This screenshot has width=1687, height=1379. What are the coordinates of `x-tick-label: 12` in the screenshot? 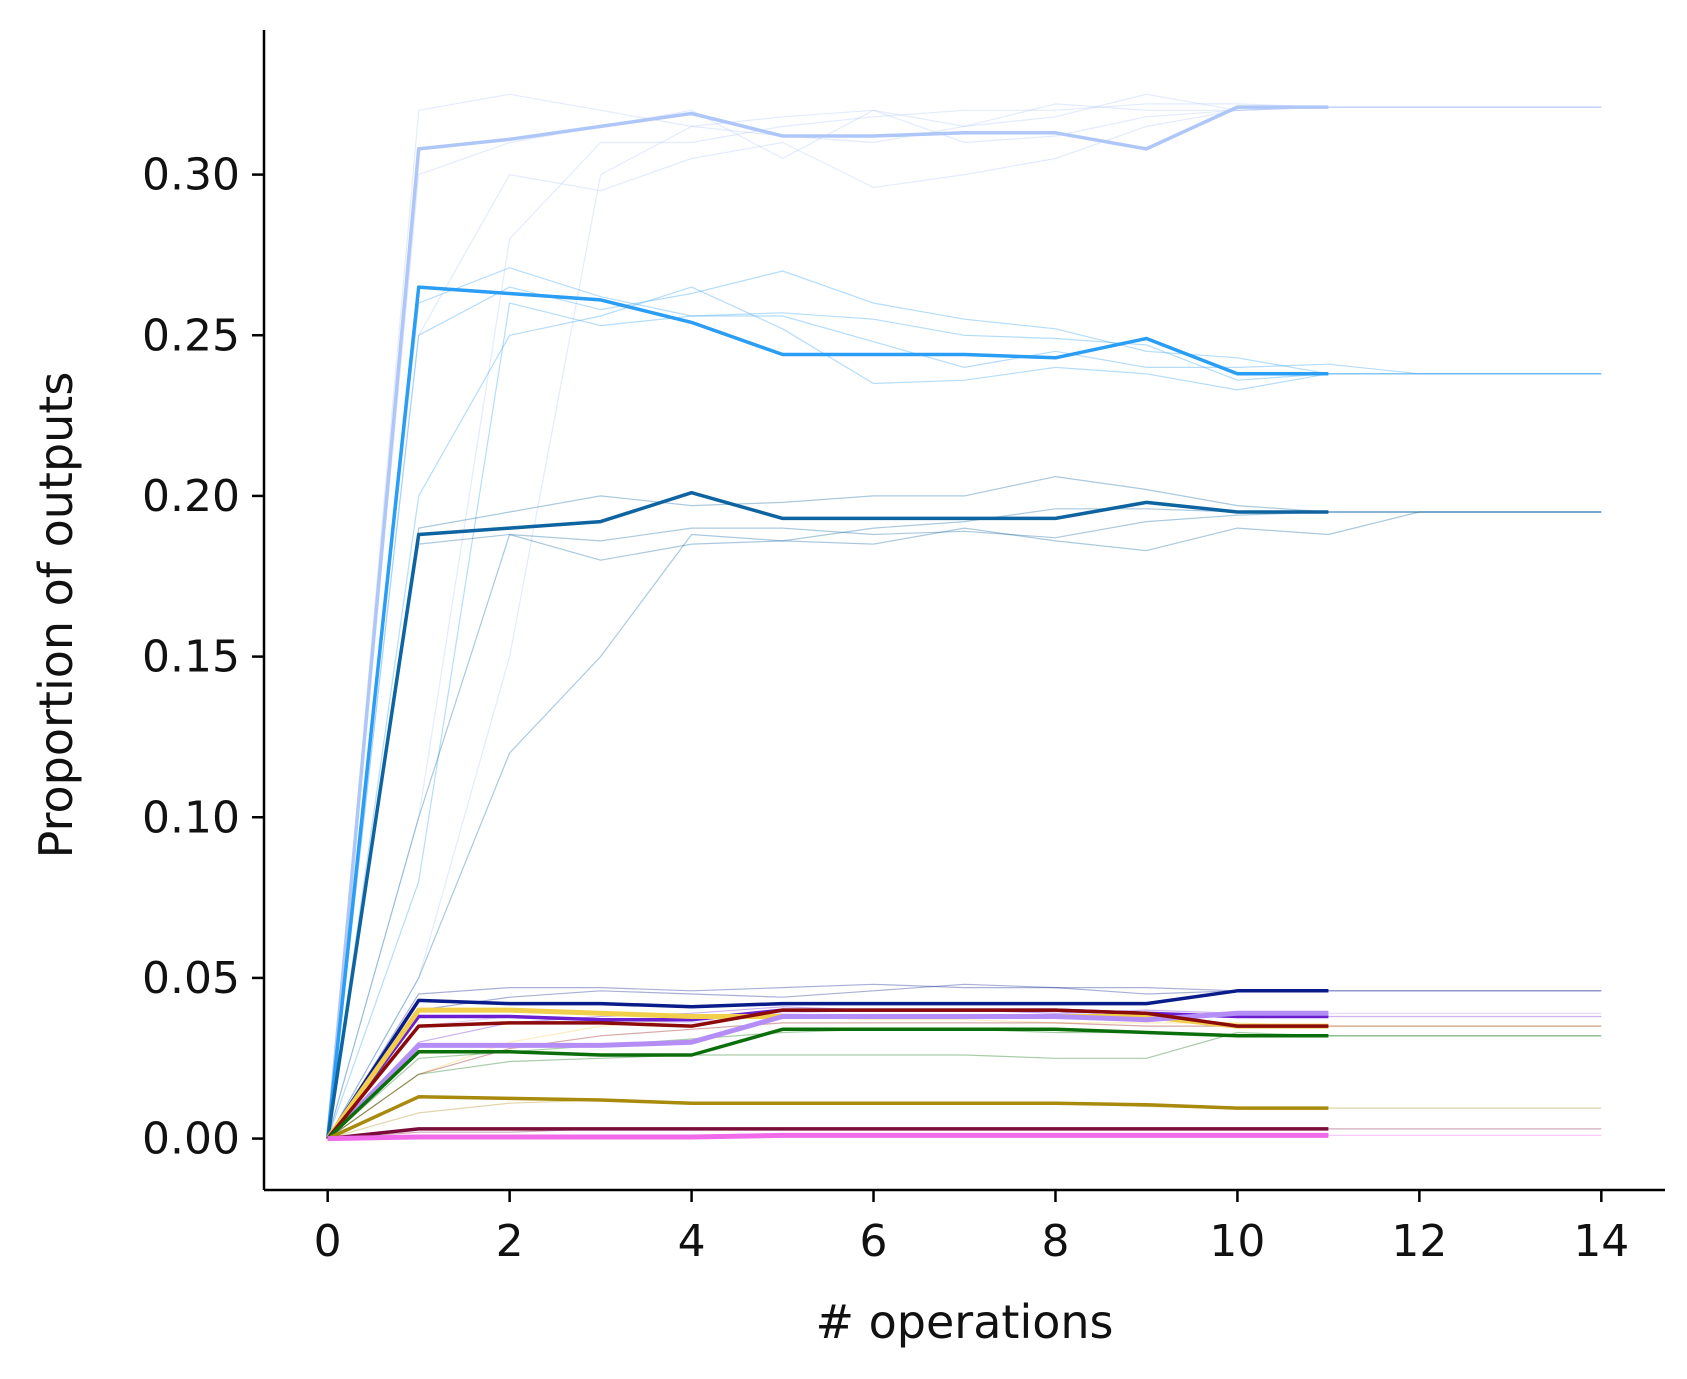 It's located at (1419, 1241).